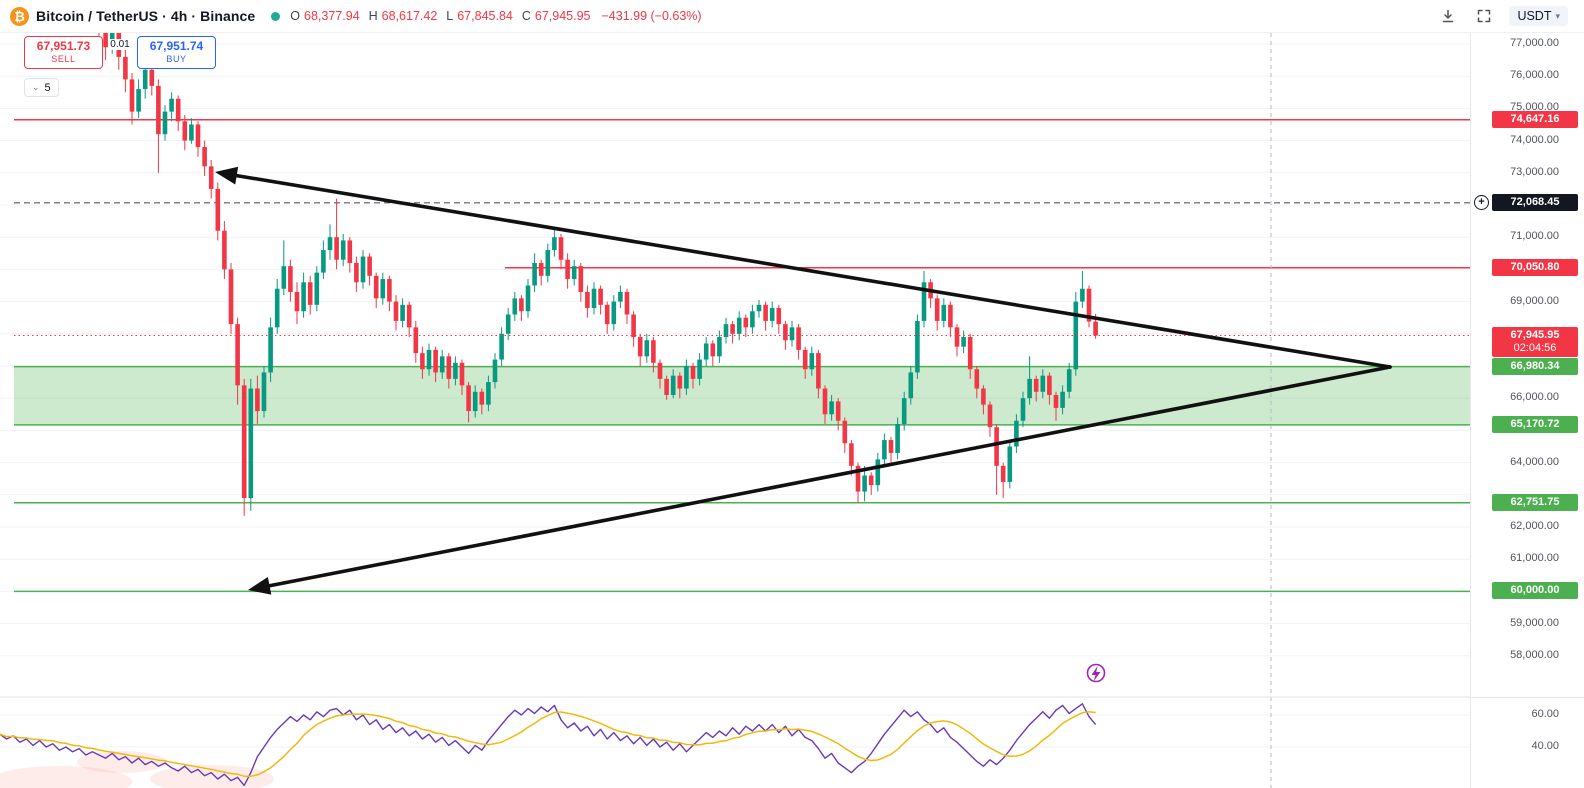 The image size is (1584, 788). What do you see at coordinates (146, 16) in the screenshot?
I see `symbol-title-button: Bitcoin / TetherUS · 4h · Binance` at bounding box center [146, 16].